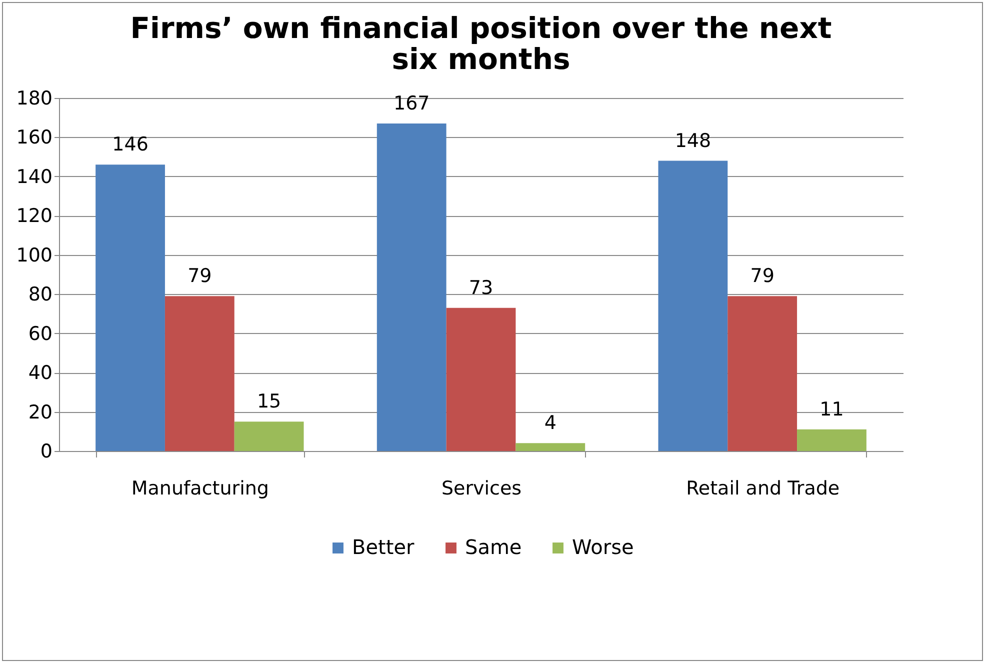 The image size is (987, 665). Describe the element at coordinates (832, 409) in the screenshot. I see `data-label: 11` at that location.